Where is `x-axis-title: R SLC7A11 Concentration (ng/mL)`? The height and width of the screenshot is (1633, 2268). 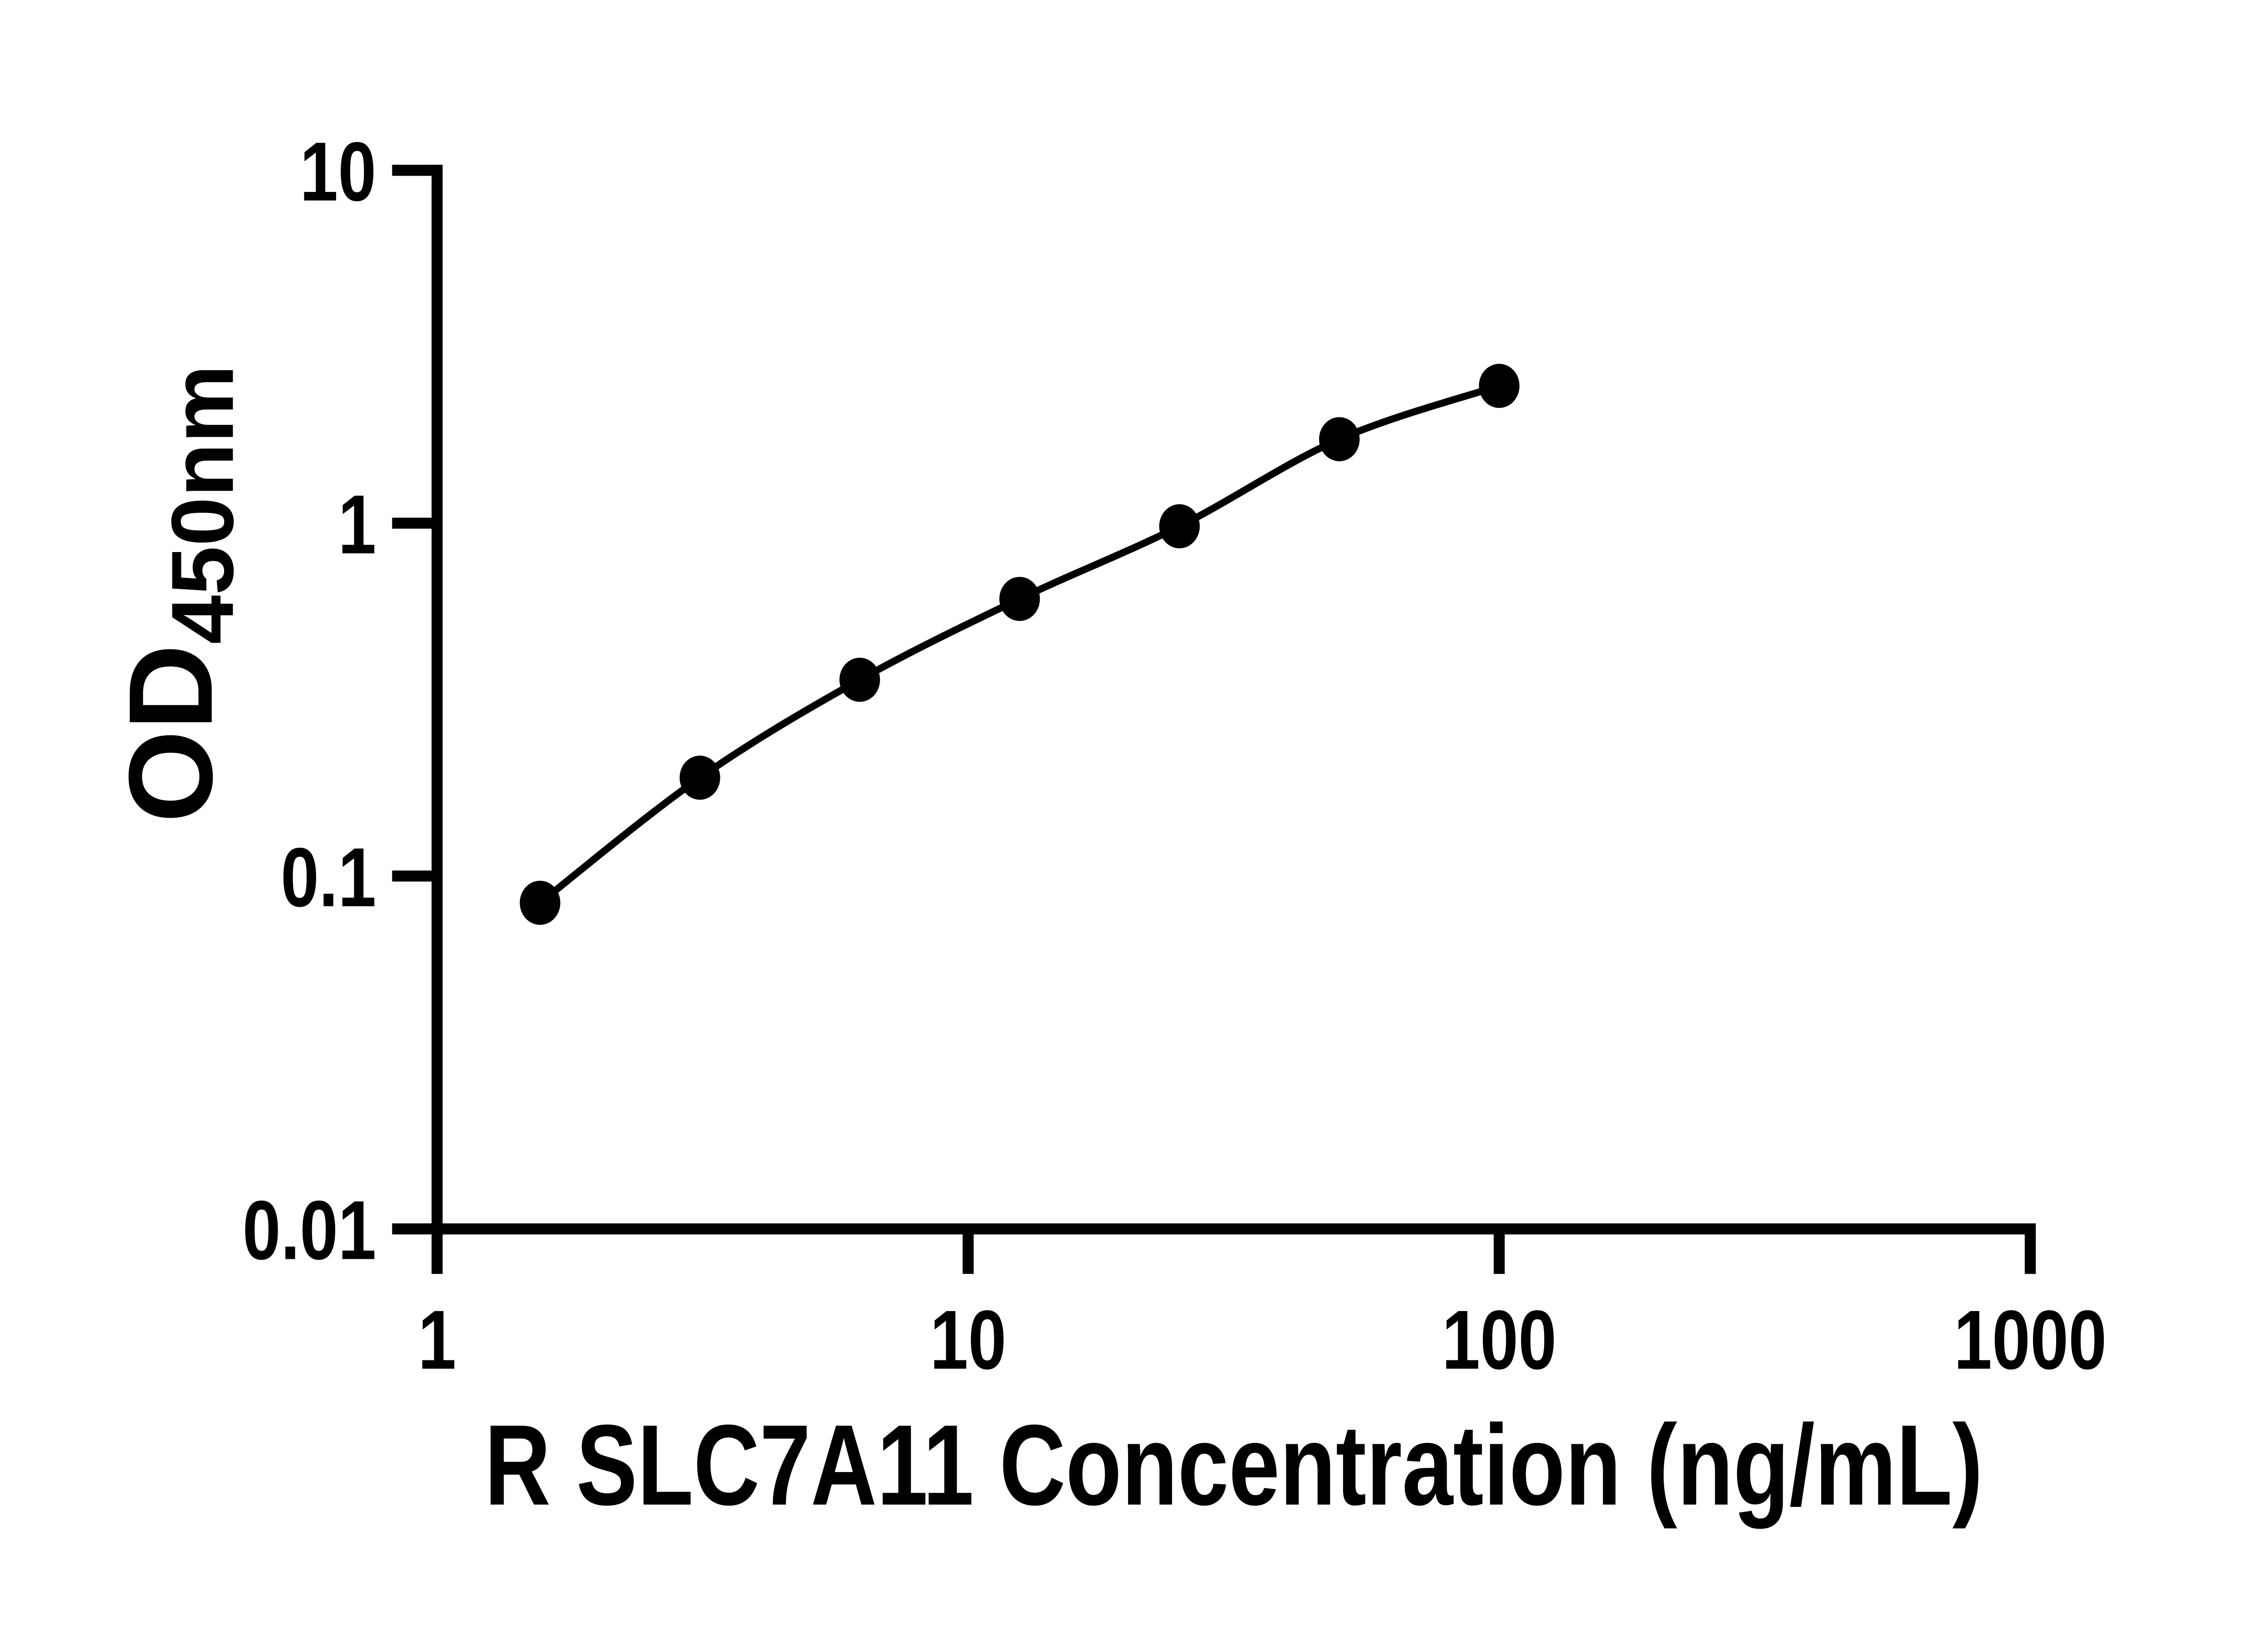 x-axis-title: R SLC7A11 Concentration (ng/mL) is located at coordinates (1233, 1465).